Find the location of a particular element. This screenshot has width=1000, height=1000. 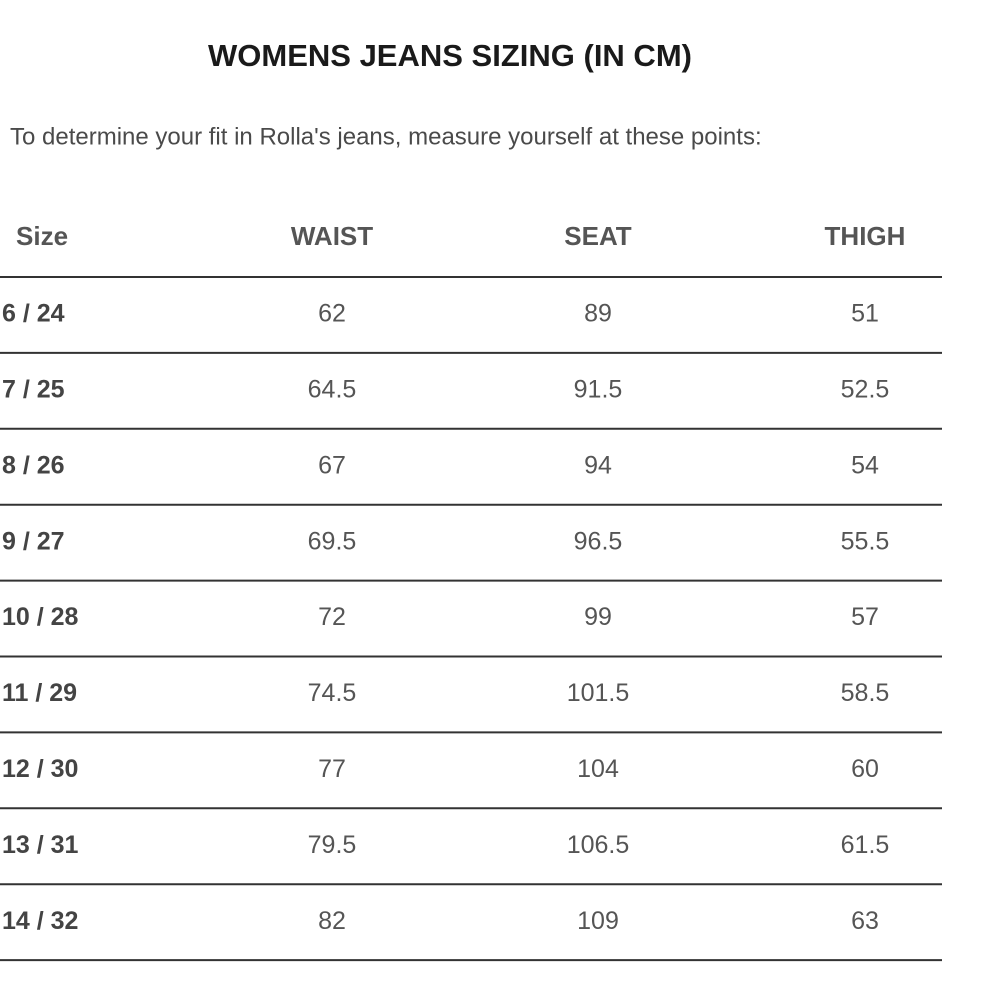

measure-cell: 99 is located at coordinates (598, 617).